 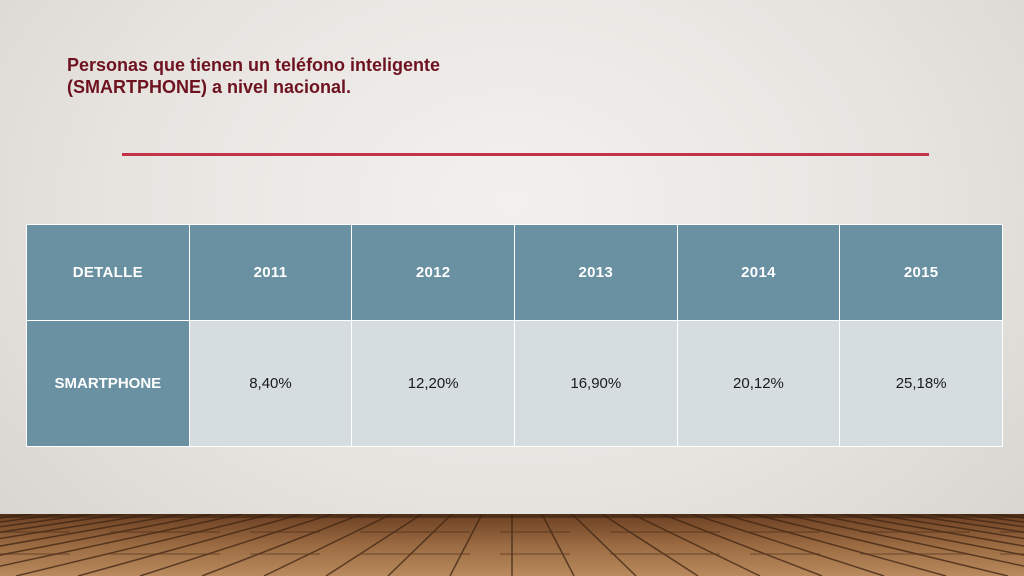 What do you see at coordinates (108, 383) in the screenshot?
I see `row-label-smartphone: SMARTPHONE` at bounding box center [108, 383].